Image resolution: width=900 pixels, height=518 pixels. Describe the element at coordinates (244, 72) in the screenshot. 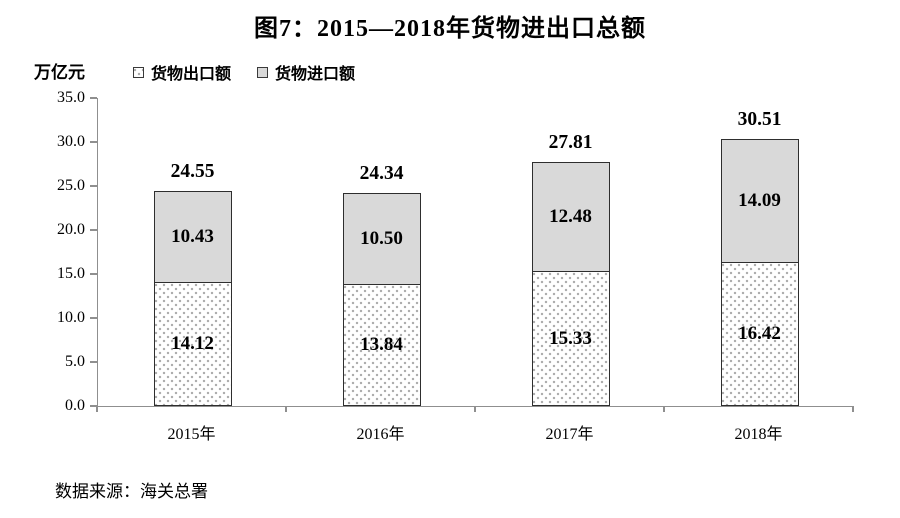

I see `legend: 货物出口额 货物进口额` at that location.